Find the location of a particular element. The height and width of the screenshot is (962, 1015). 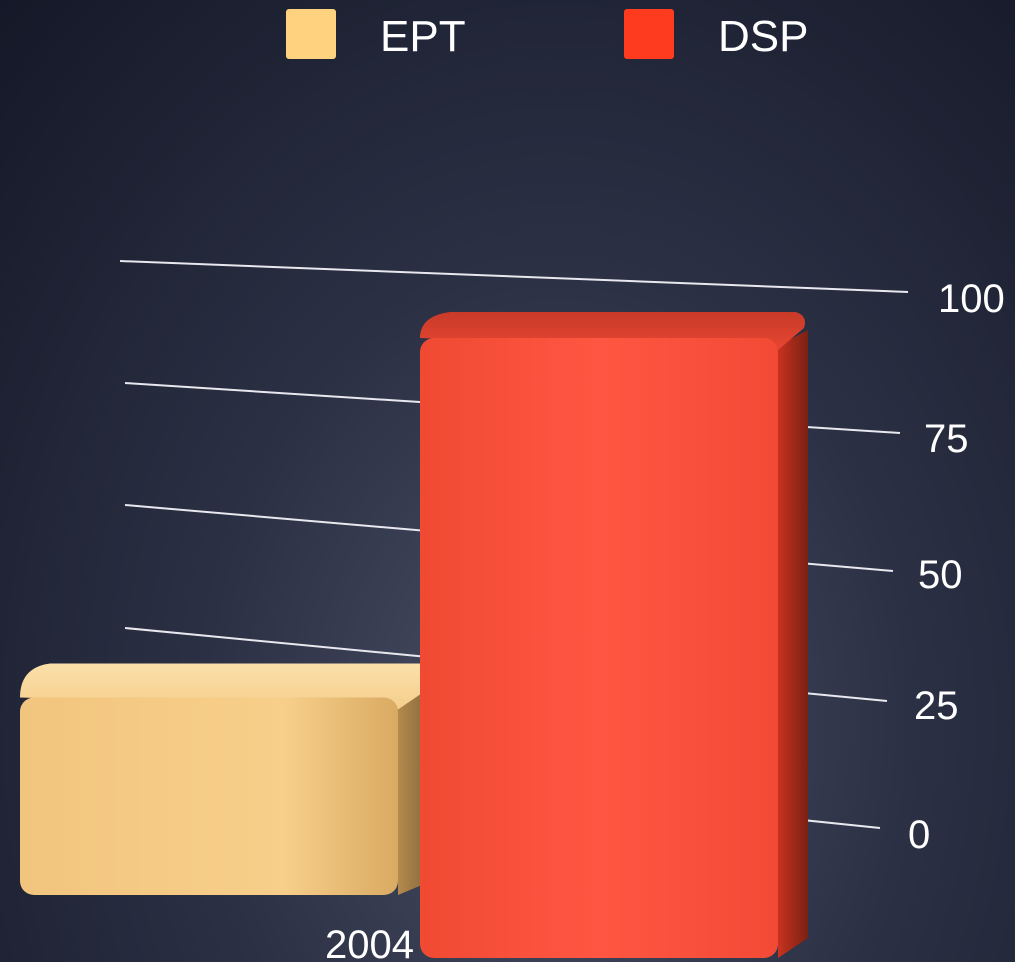

y-tick-0: 0 is located at coordinates (919, 835).